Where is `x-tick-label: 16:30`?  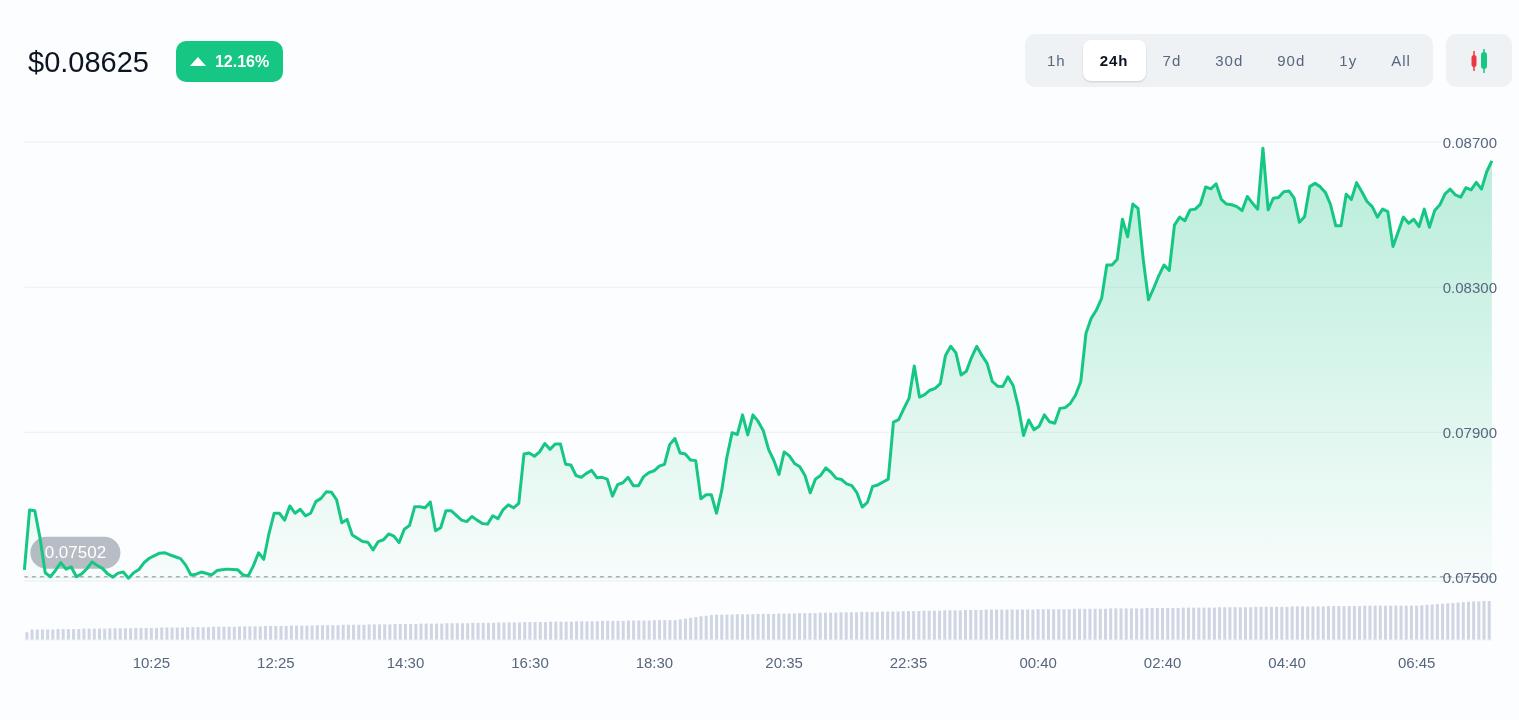
x-tick-label: 16:30 is located at coordinates (530, 662).